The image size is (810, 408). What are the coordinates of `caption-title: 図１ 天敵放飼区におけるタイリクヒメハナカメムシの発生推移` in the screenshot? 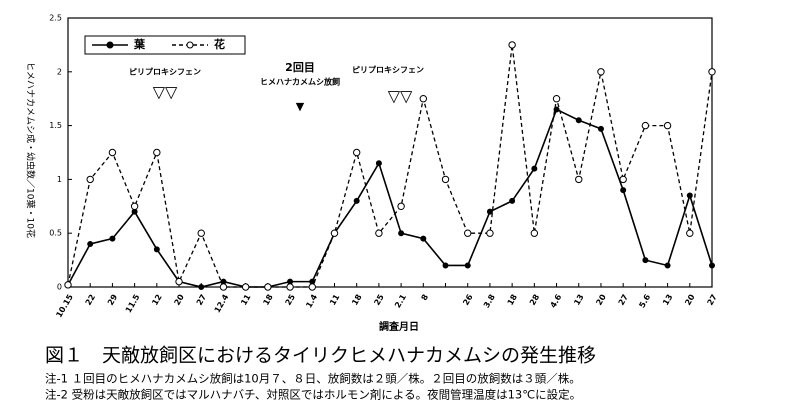 It's located at (320, 356).